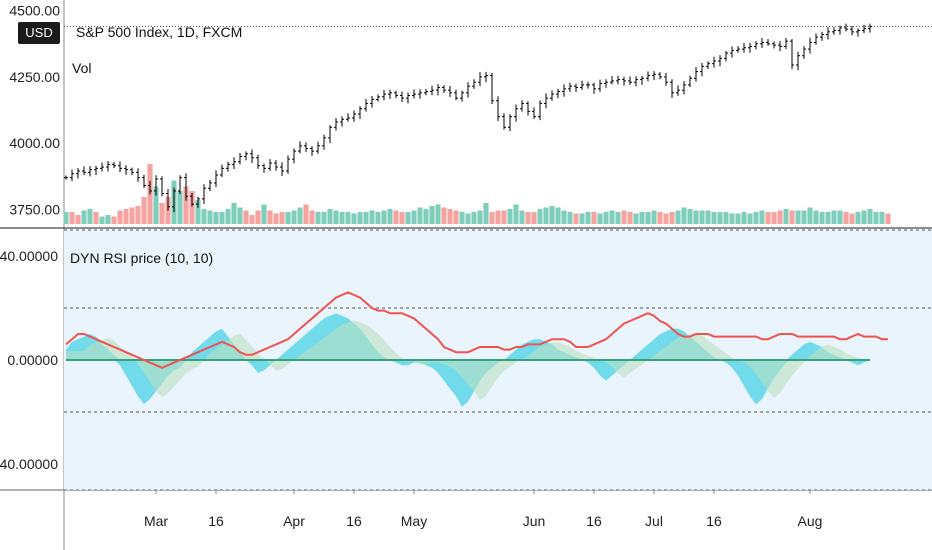 This screenshot has width=932, height=550. What do you see at coordinates (82, 68) in the screenshot?
I see `volume-legend: Vol` at bounding box center [82, 68].